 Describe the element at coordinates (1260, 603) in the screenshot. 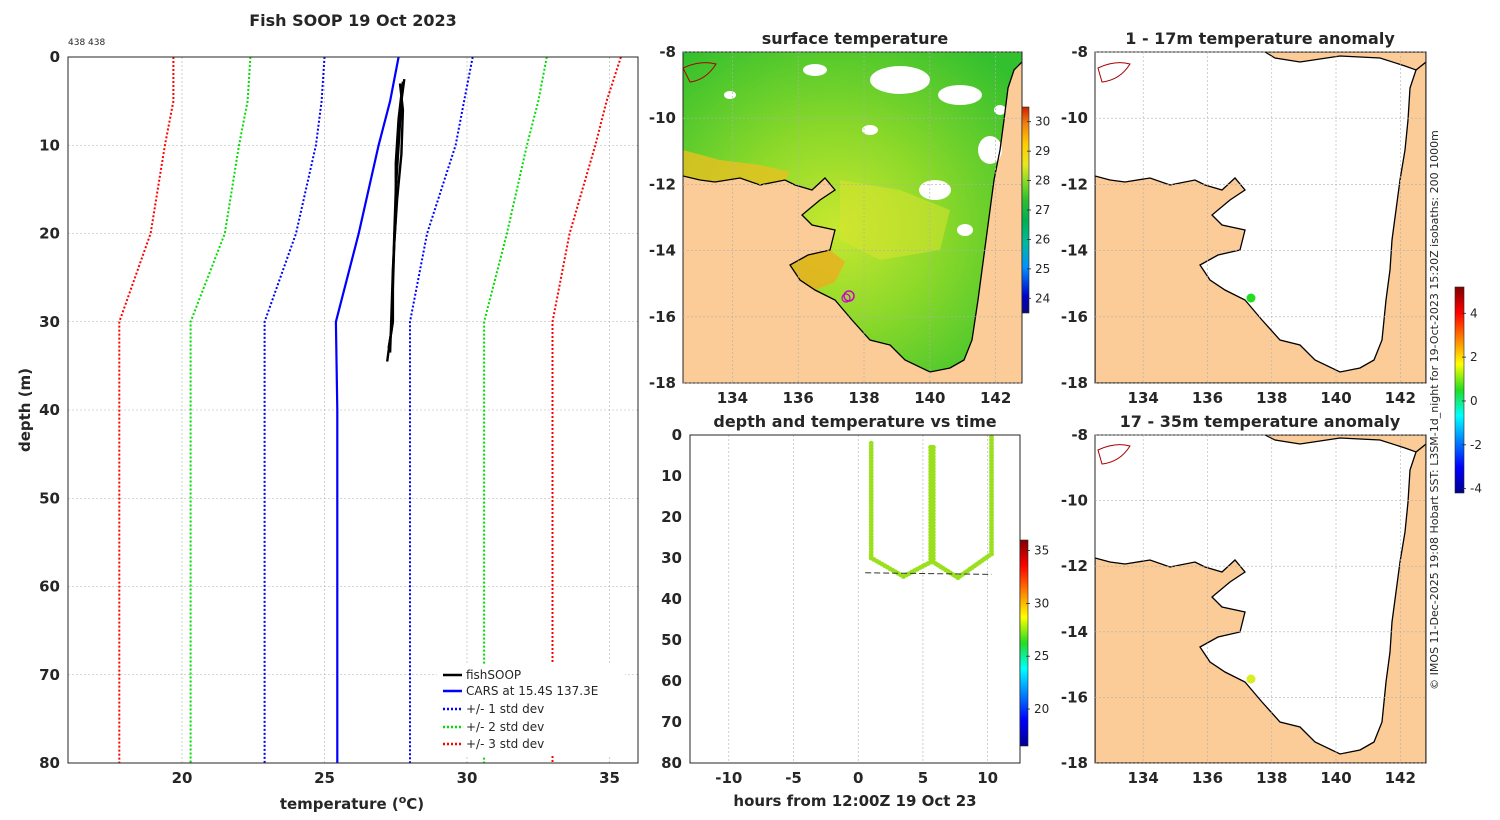

I see `anom2-land-south` at that location.